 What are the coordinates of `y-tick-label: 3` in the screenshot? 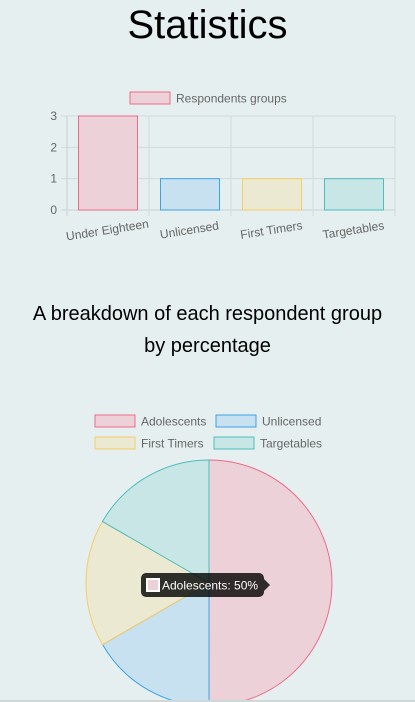 It's located at (53, 116).